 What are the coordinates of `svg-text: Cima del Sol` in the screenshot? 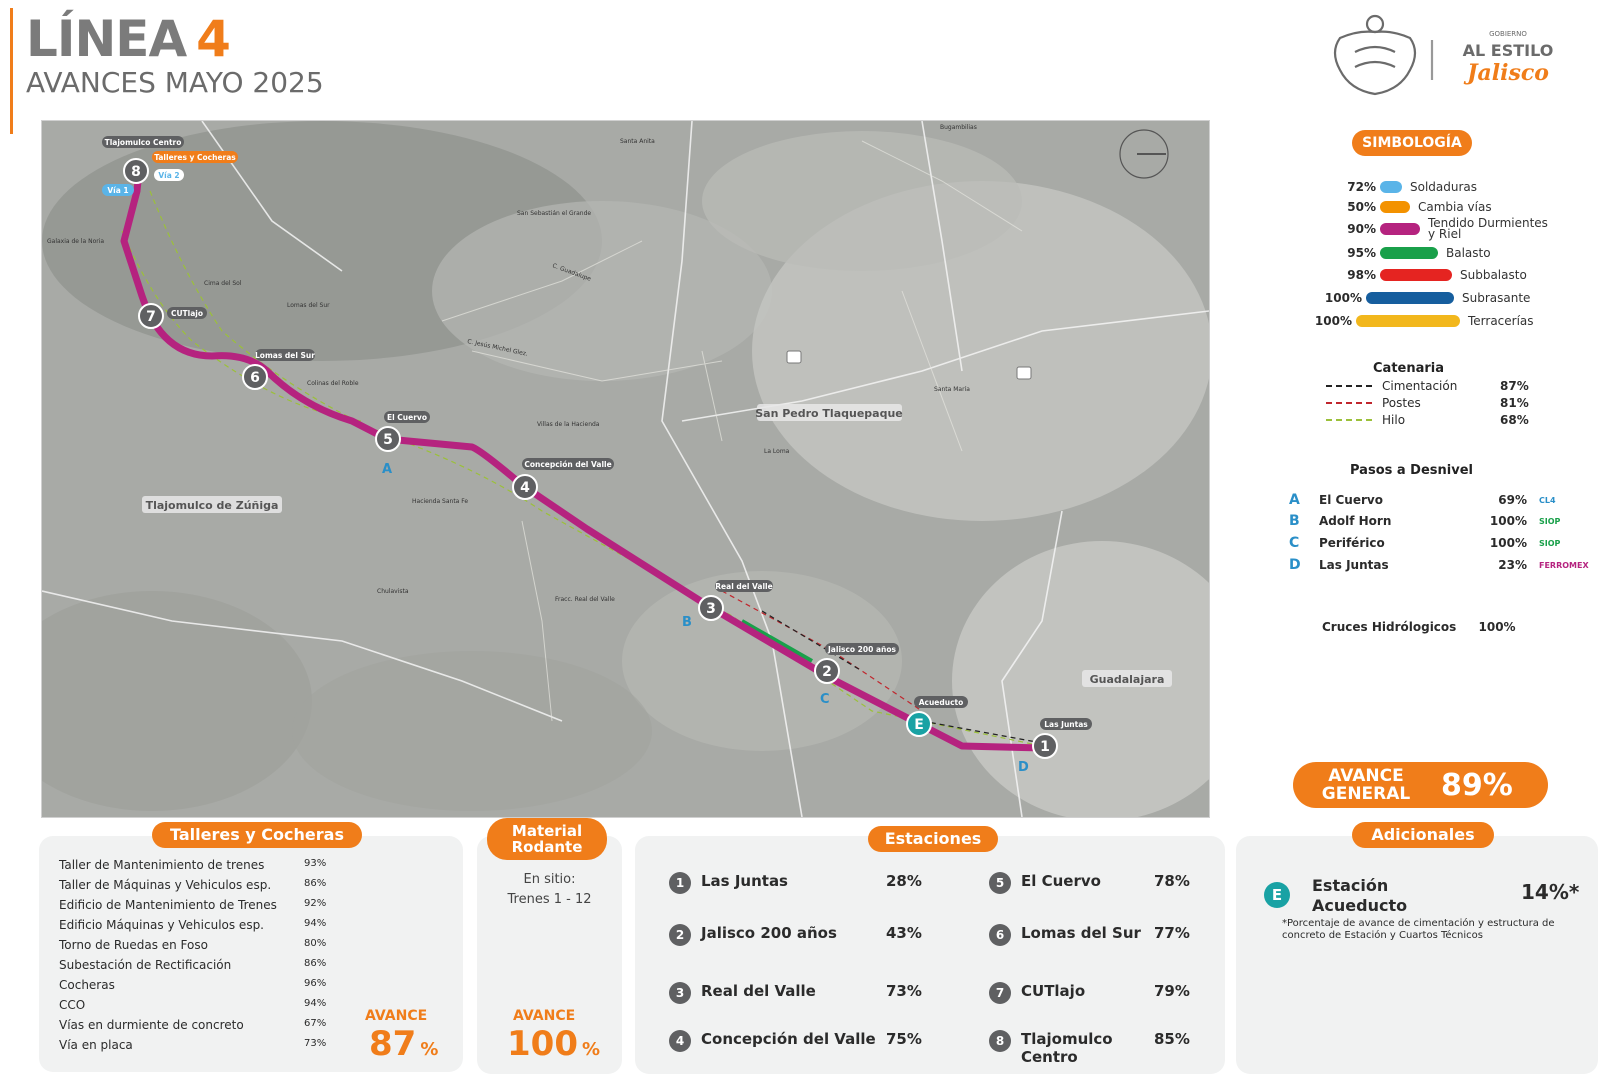 It's located at (223, 283).